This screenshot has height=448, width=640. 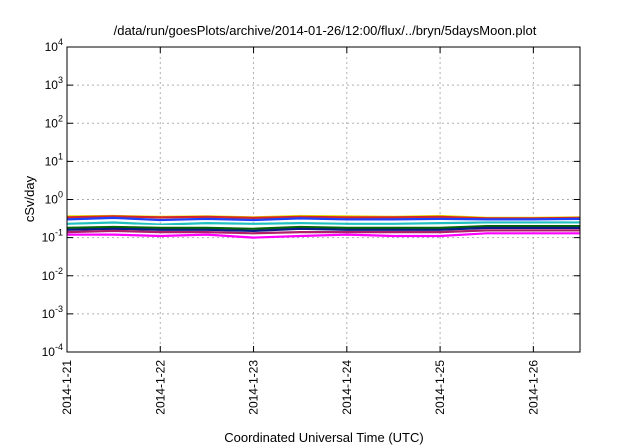 What do you see at coordinates (54, 83) in the screenshot?
I see `y-tick-label: 10³` at bounding box center [54, 83].